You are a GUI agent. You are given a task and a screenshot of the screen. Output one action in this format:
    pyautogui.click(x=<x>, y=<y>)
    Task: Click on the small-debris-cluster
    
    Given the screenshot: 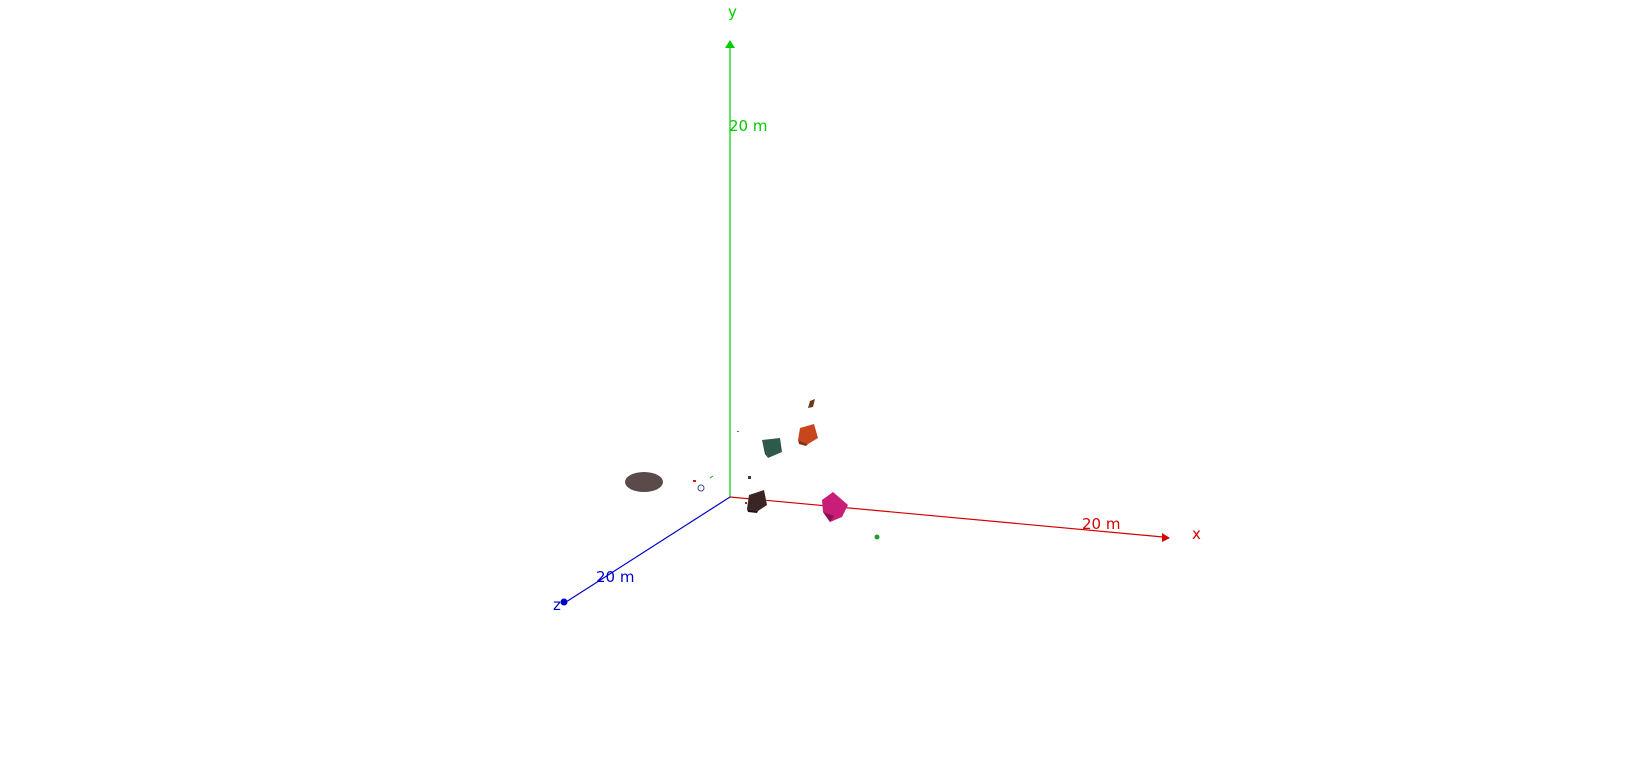 What is the action you would take?
    pyautogui.click(x=722, y=467)
    